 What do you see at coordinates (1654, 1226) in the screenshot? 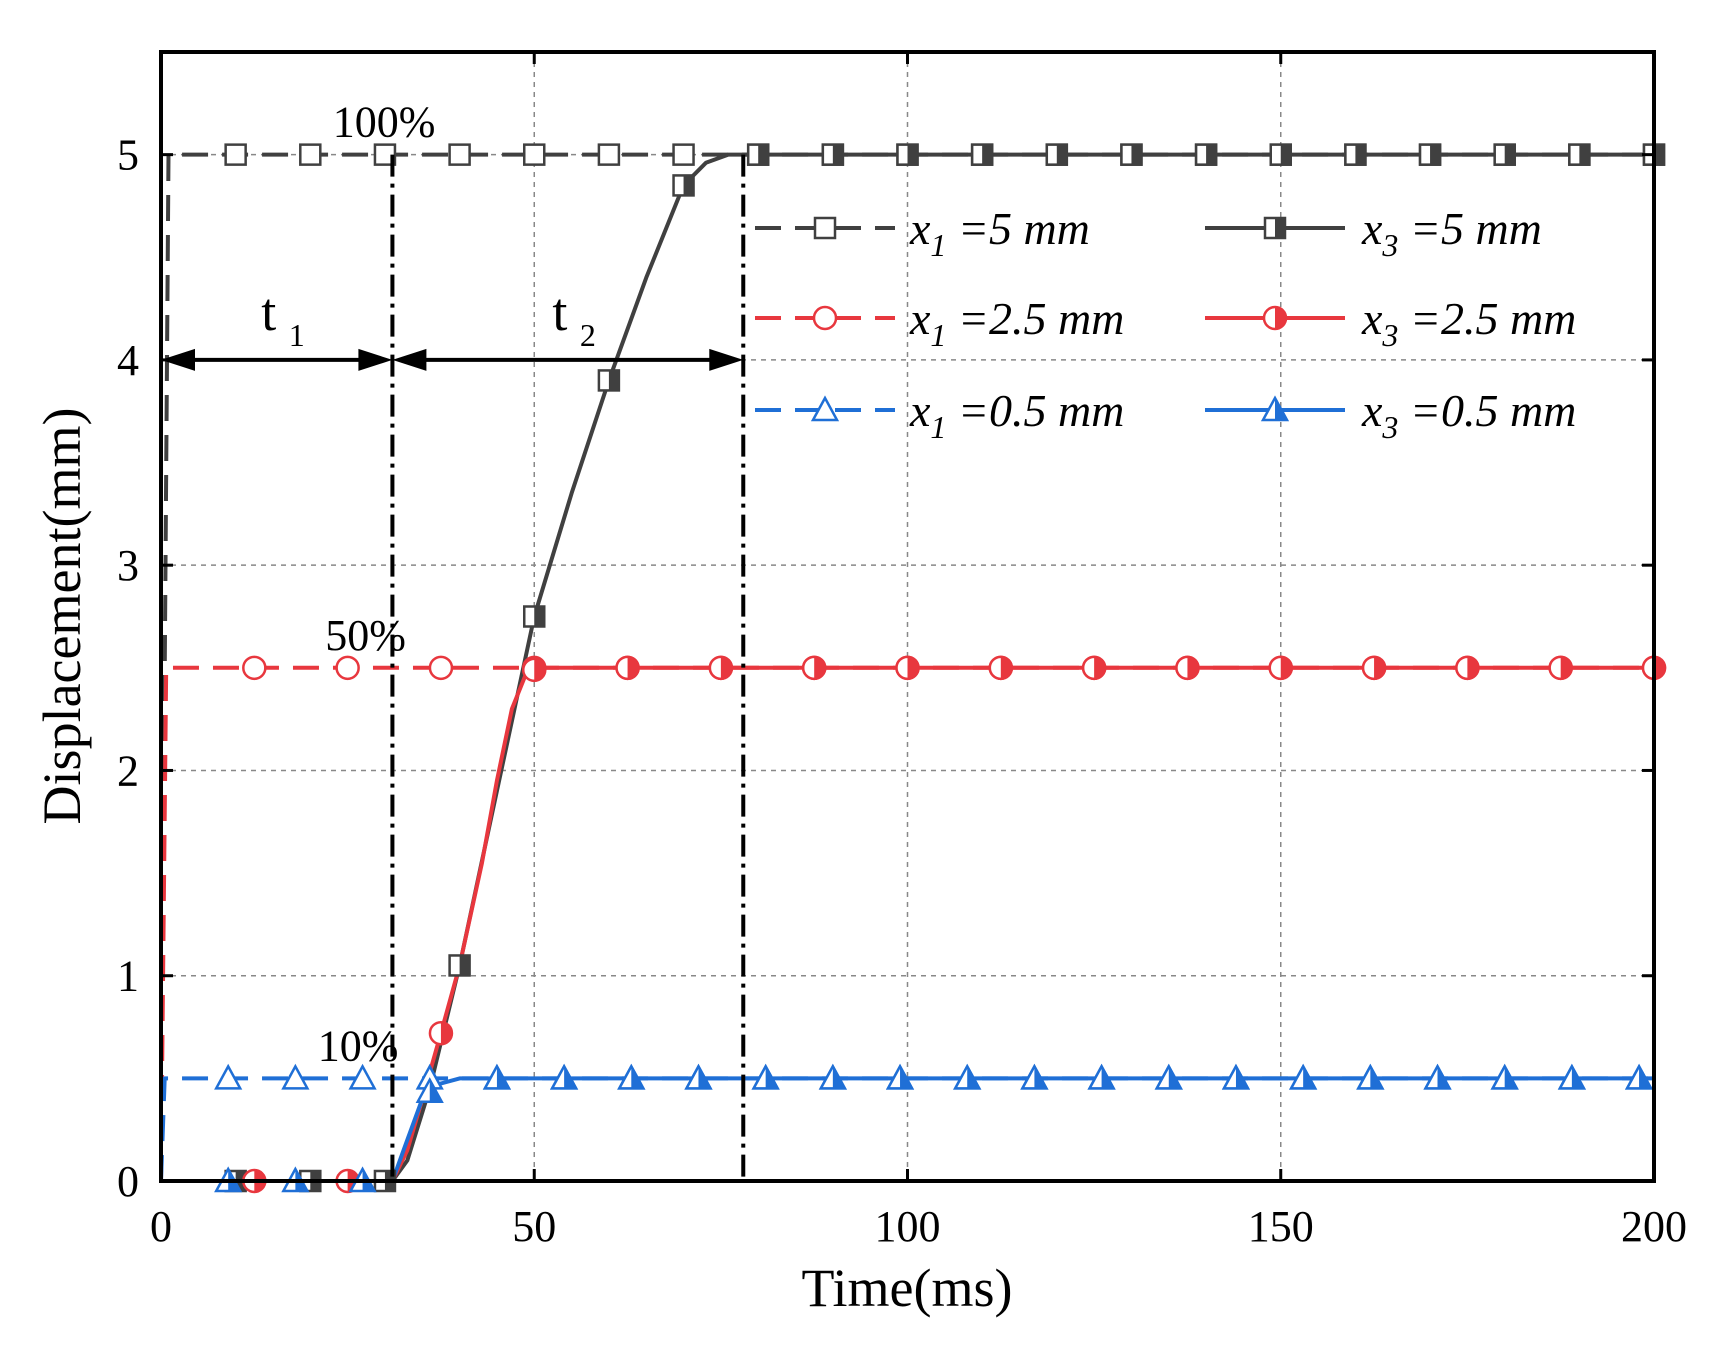
I see `x-tick-label: 200` at bounding box center [1654, 1226].